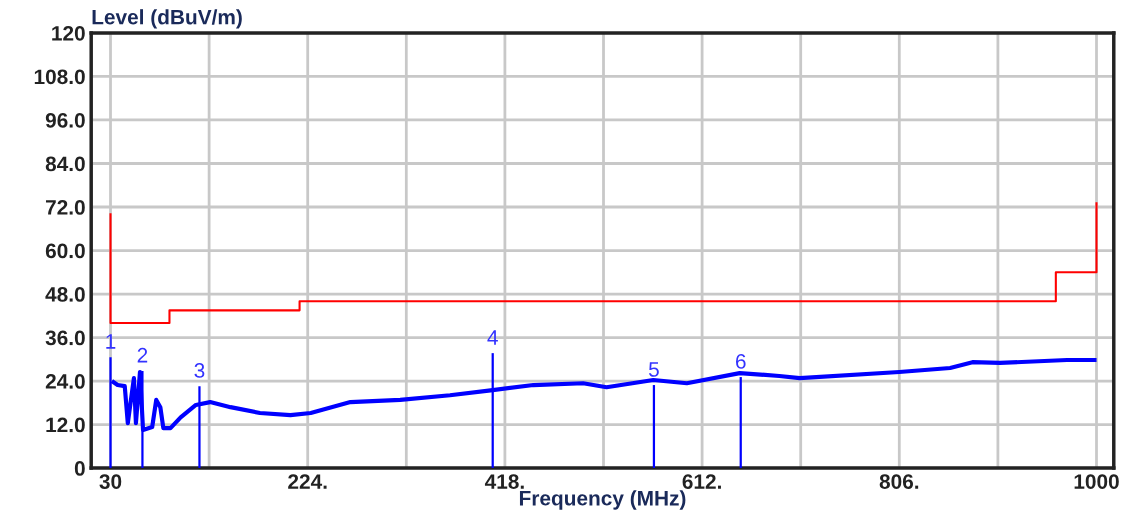  Describe the element at coordinates (899, 481) in the screenshot. I see `x-tick-label: 806.` at that location.